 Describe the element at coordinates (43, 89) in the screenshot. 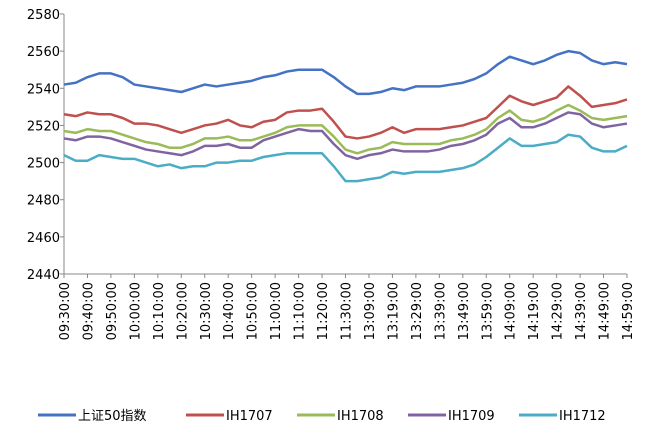

I see `y-tick-label: 2540` at that location.